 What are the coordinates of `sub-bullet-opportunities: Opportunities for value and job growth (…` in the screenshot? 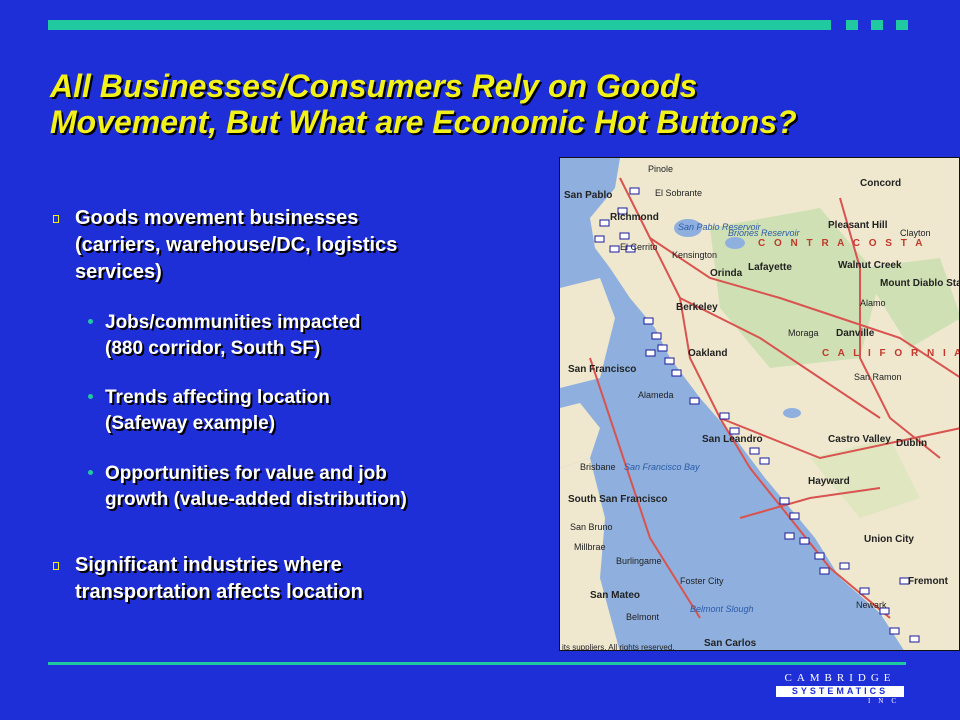 It's located at (247, 487).